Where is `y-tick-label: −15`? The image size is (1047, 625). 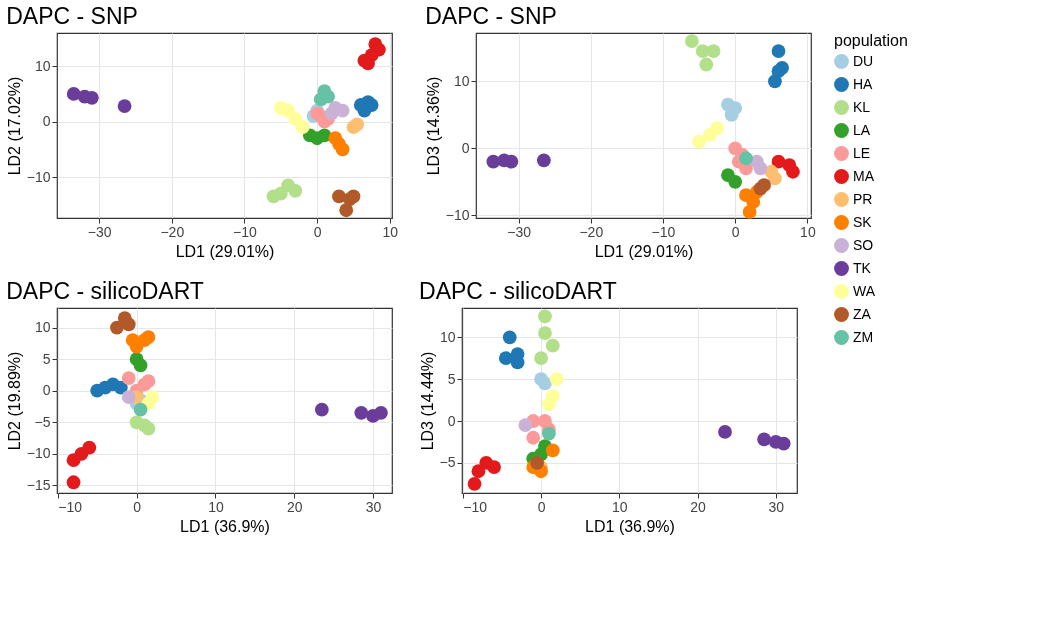 y-tick-label: −15 is located at coordinates (38, 484).